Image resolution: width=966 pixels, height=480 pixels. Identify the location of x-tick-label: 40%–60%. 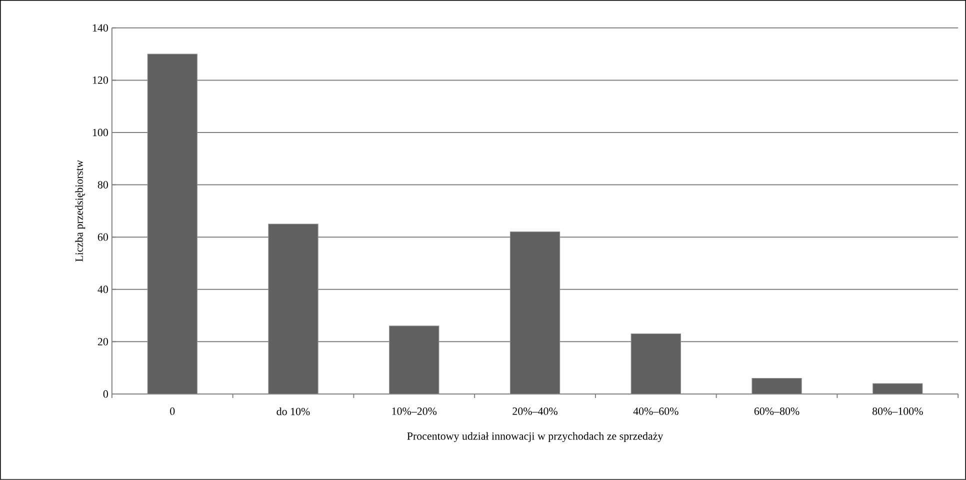
(655, 411).